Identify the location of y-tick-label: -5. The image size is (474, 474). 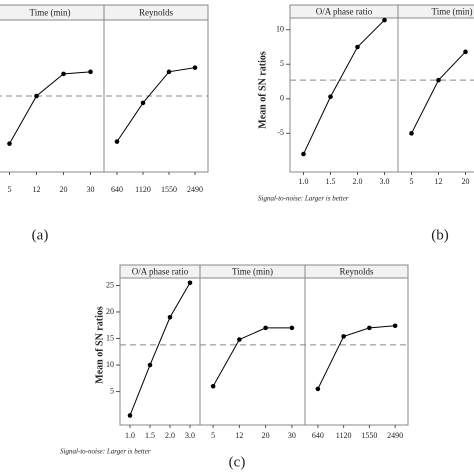
(280, 132).